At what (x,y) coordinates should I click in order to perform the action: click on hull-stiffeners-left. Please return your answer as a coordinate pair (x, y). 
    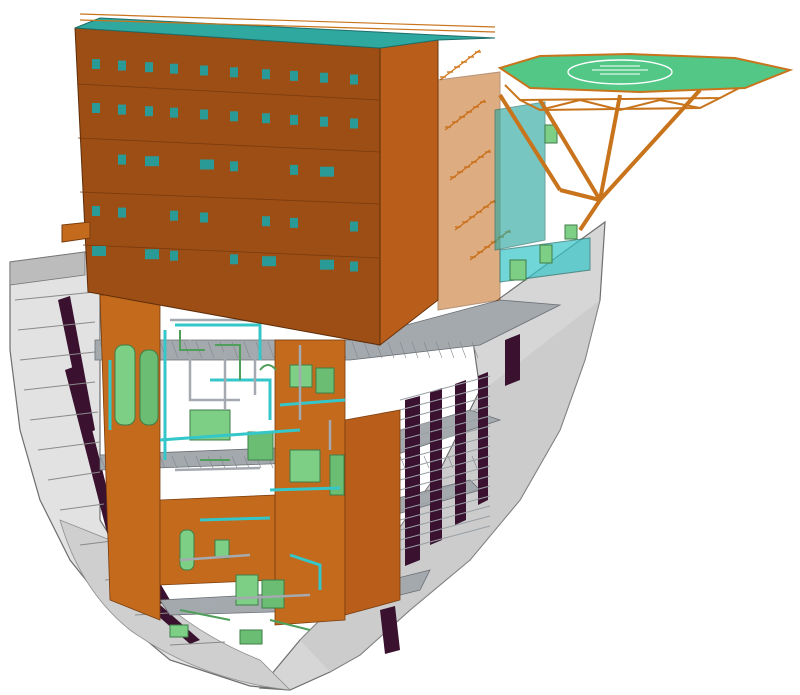
    Looking at the image, I should click on (120, 468).